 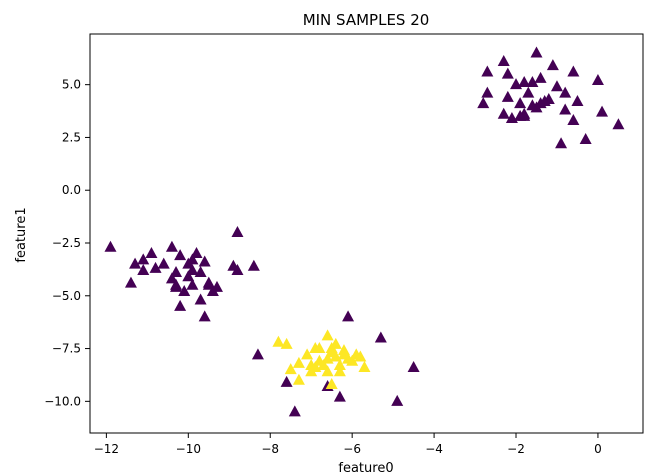 I want to click on x-tick-label: −12, so click(x=106, y=449).